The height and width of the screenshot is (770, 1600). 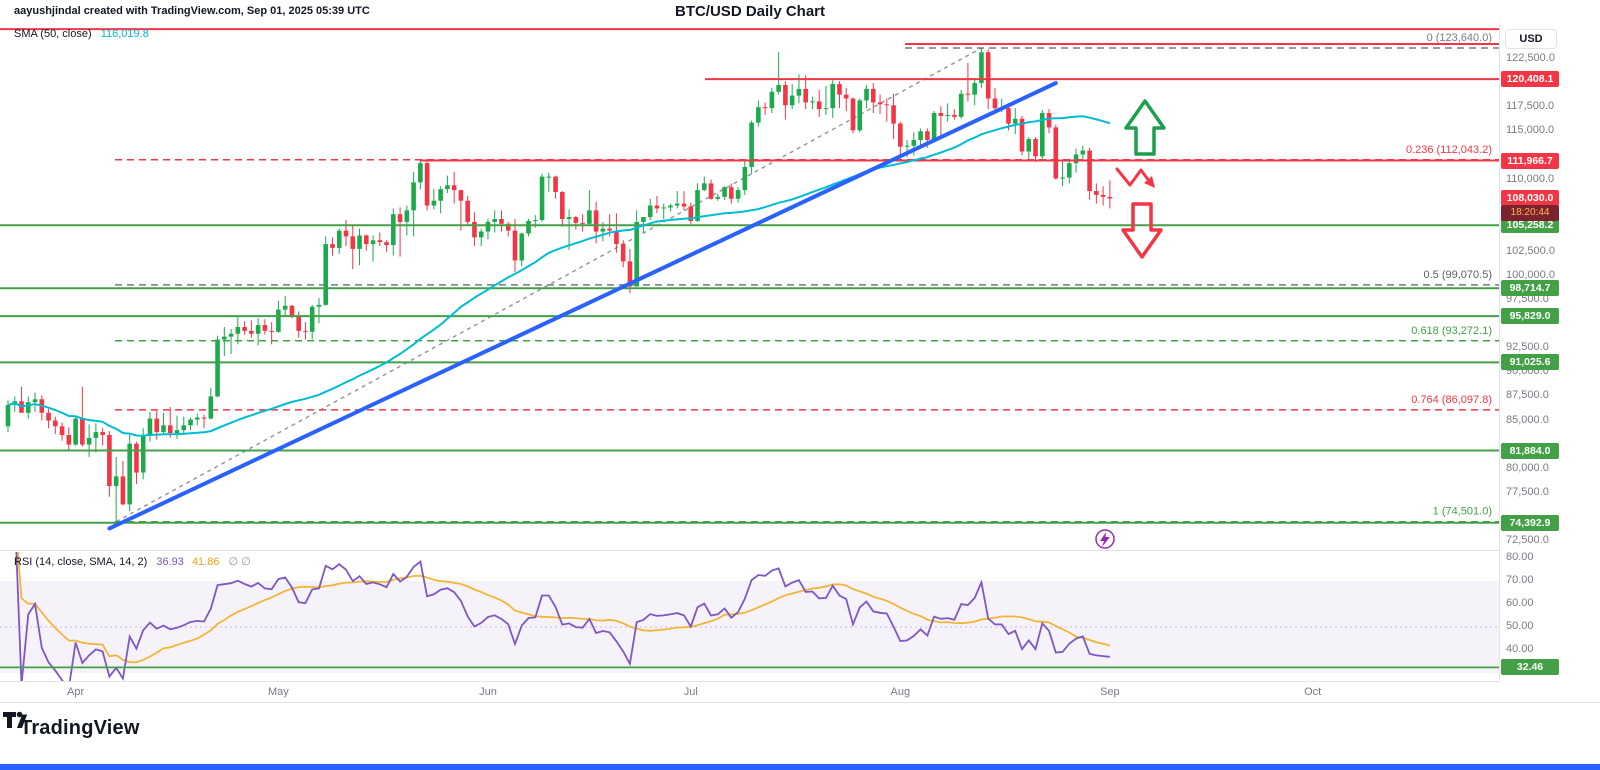 I want to click on price-tick-label: 100,000.0, so click(x=1530, y=274).